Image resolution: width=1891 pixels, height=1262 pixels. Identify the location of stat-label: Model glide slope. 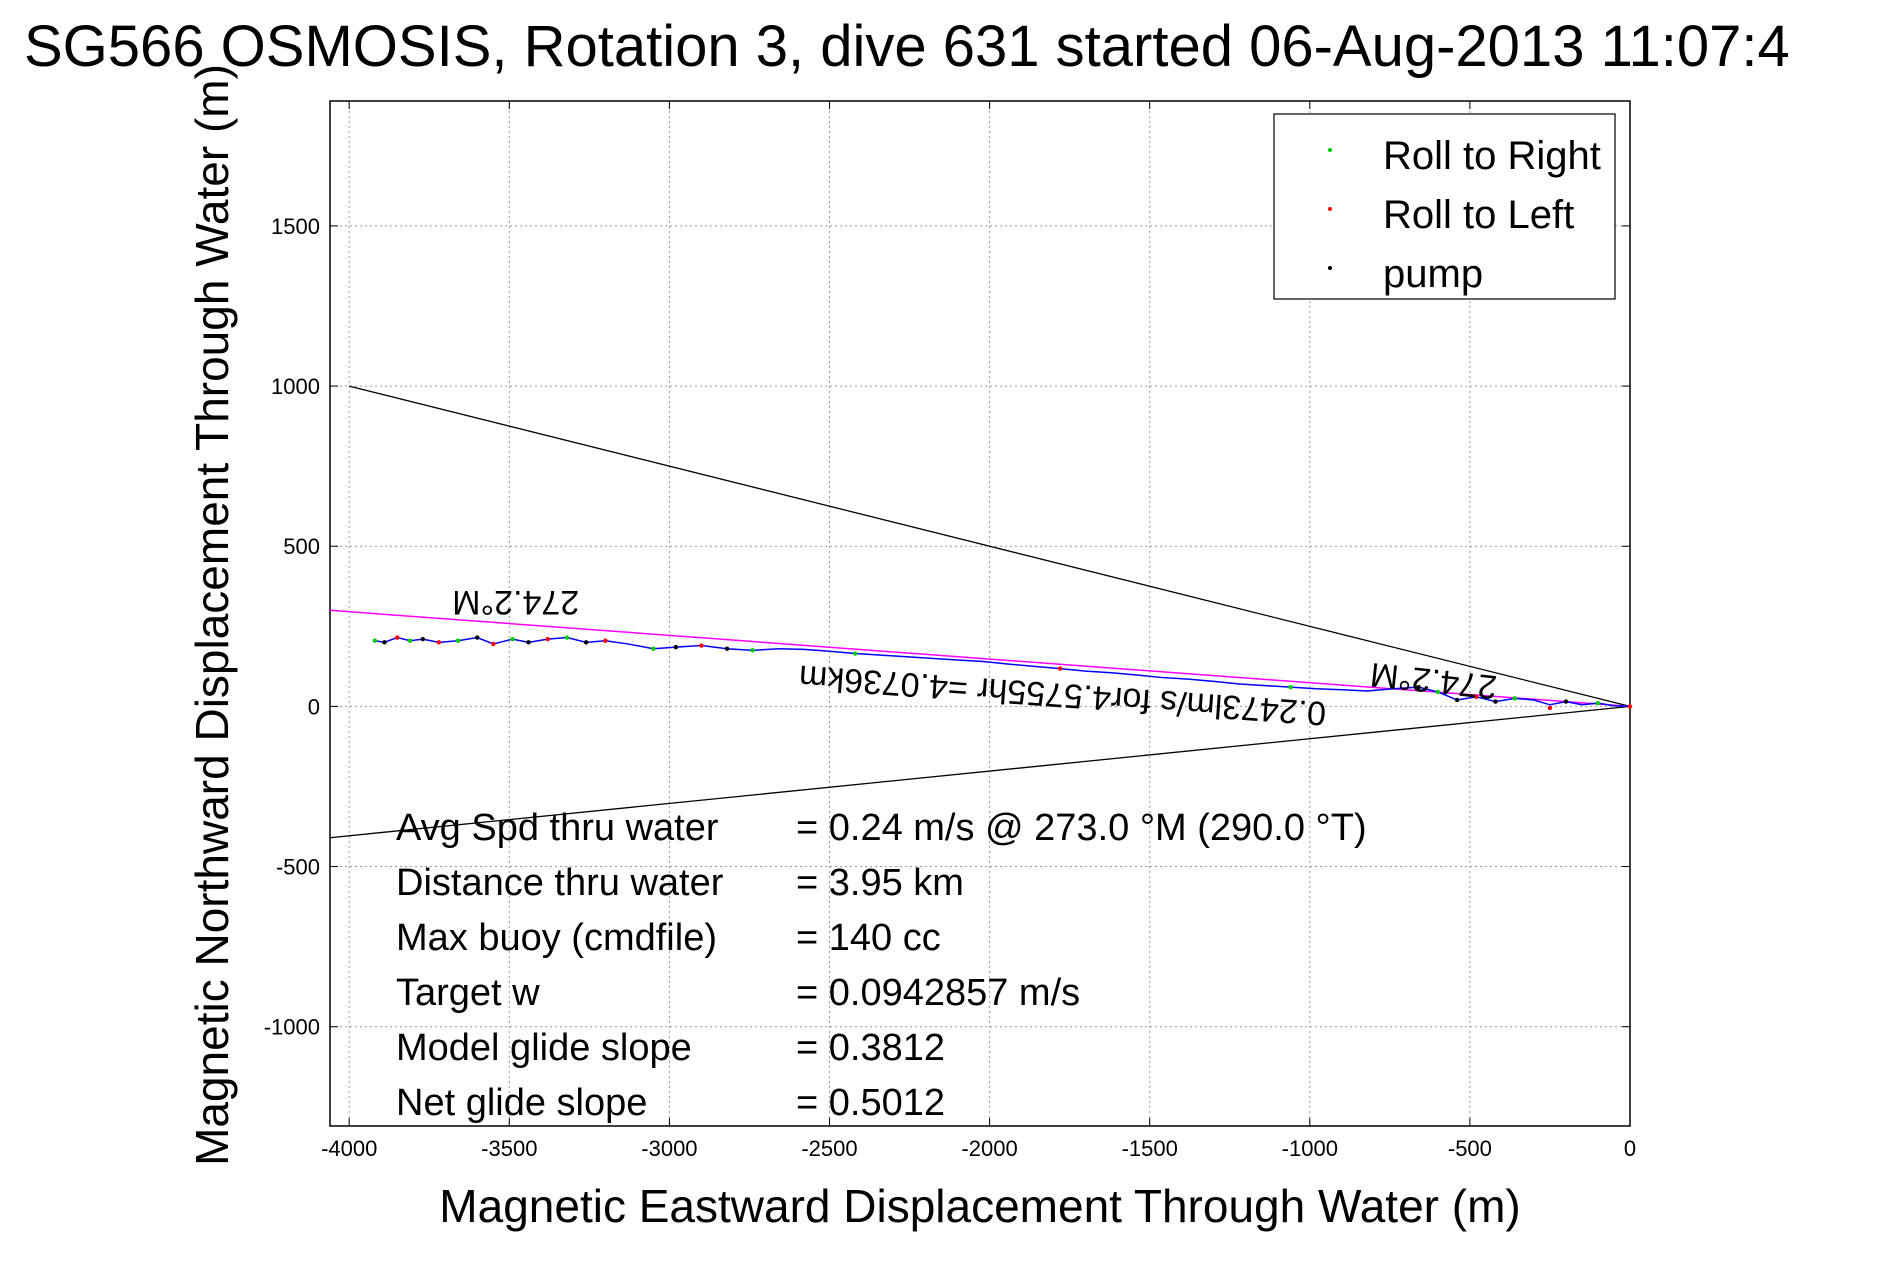
(544, 1048).